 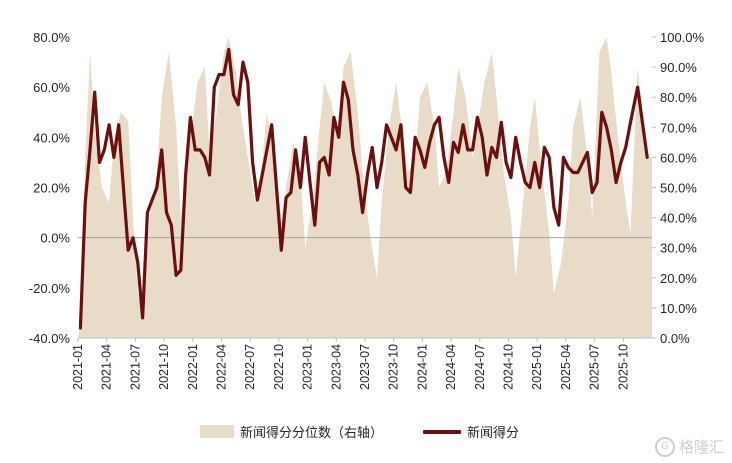 I want to click on left-tick-label: -20.0%, so click(x=50, y=288).